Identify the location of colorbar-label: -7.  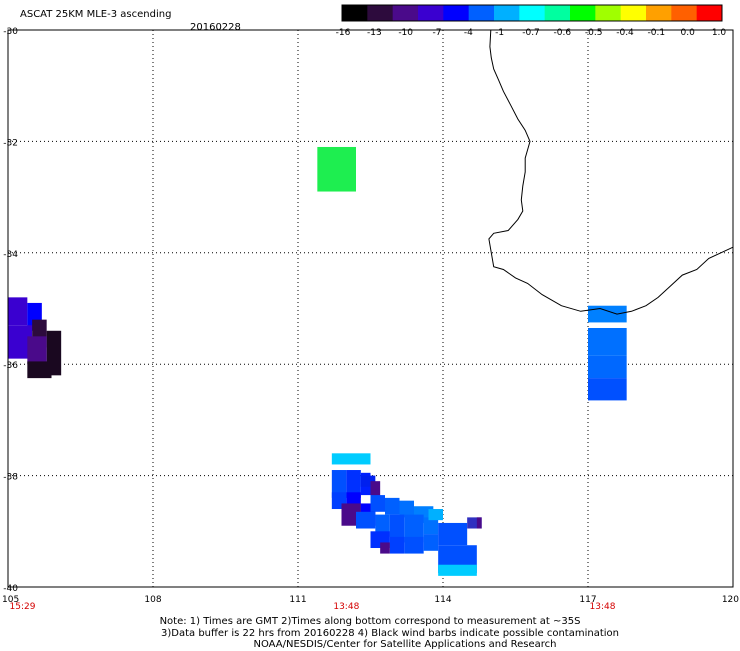
(437, 33).